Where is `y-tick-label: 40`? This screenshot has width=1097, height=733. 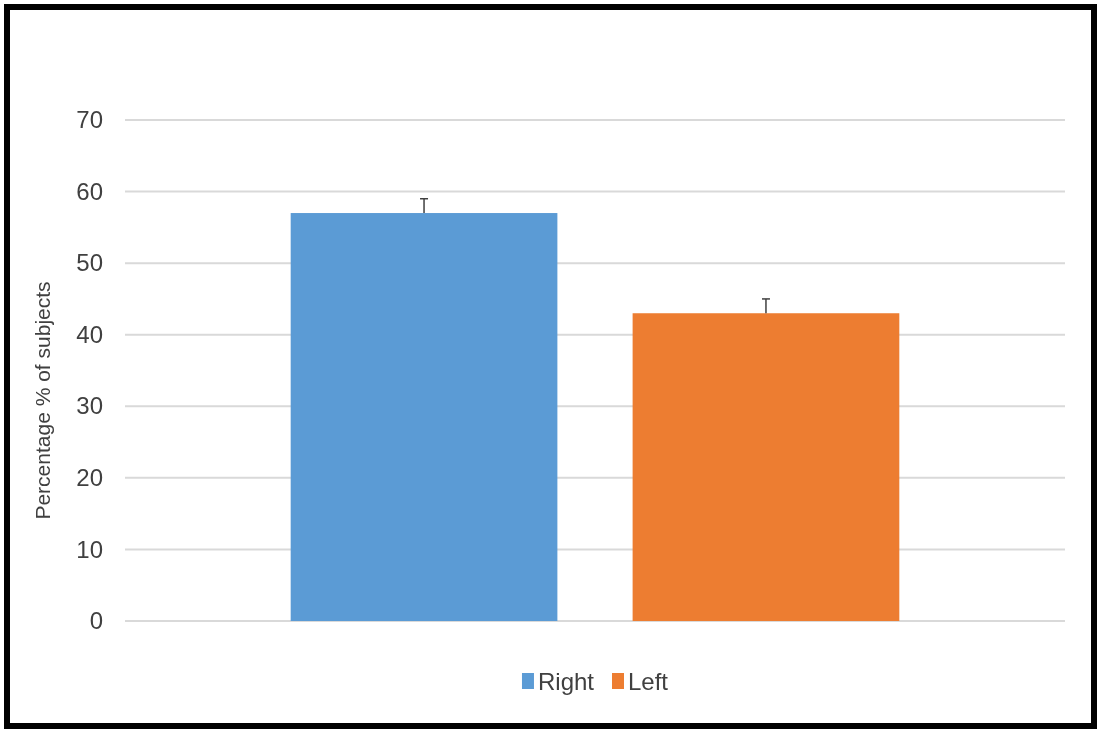 y-tick-label: 40 is located at coordinates (89, 334).